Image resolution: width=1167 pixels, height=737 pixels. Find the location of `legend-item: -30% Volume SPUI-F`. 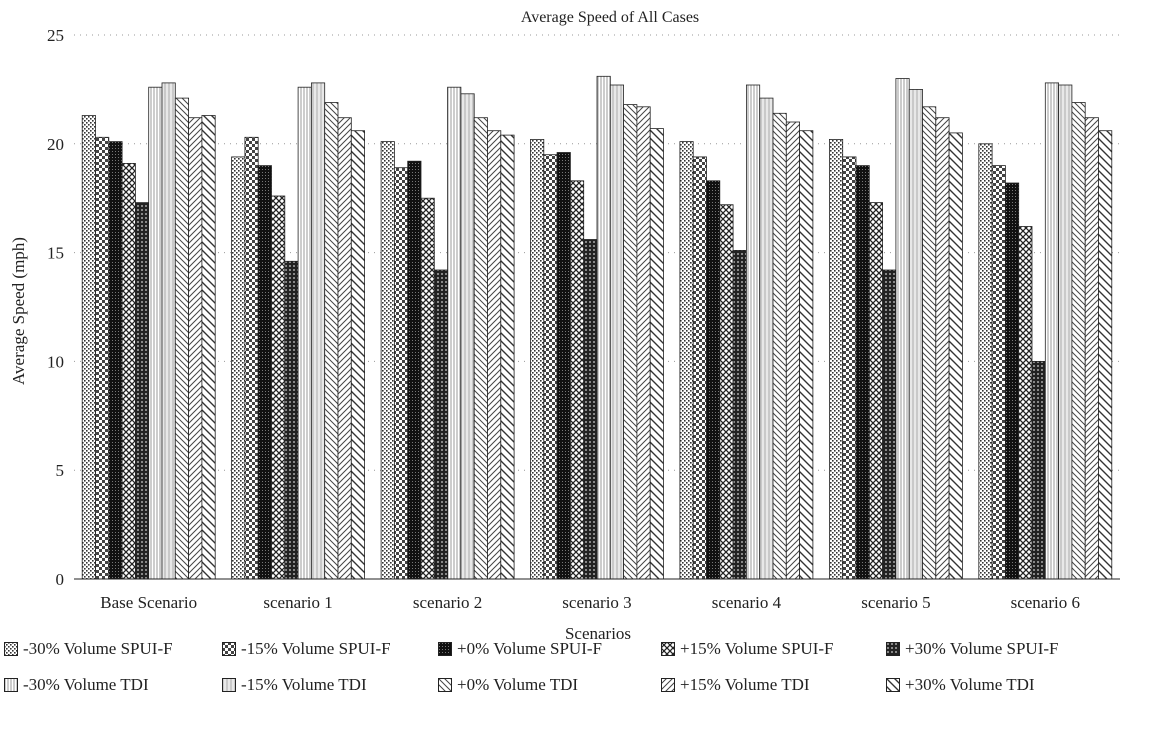

legend-item: -30% Volume SPUI-F is located at coordinates (88, 649).